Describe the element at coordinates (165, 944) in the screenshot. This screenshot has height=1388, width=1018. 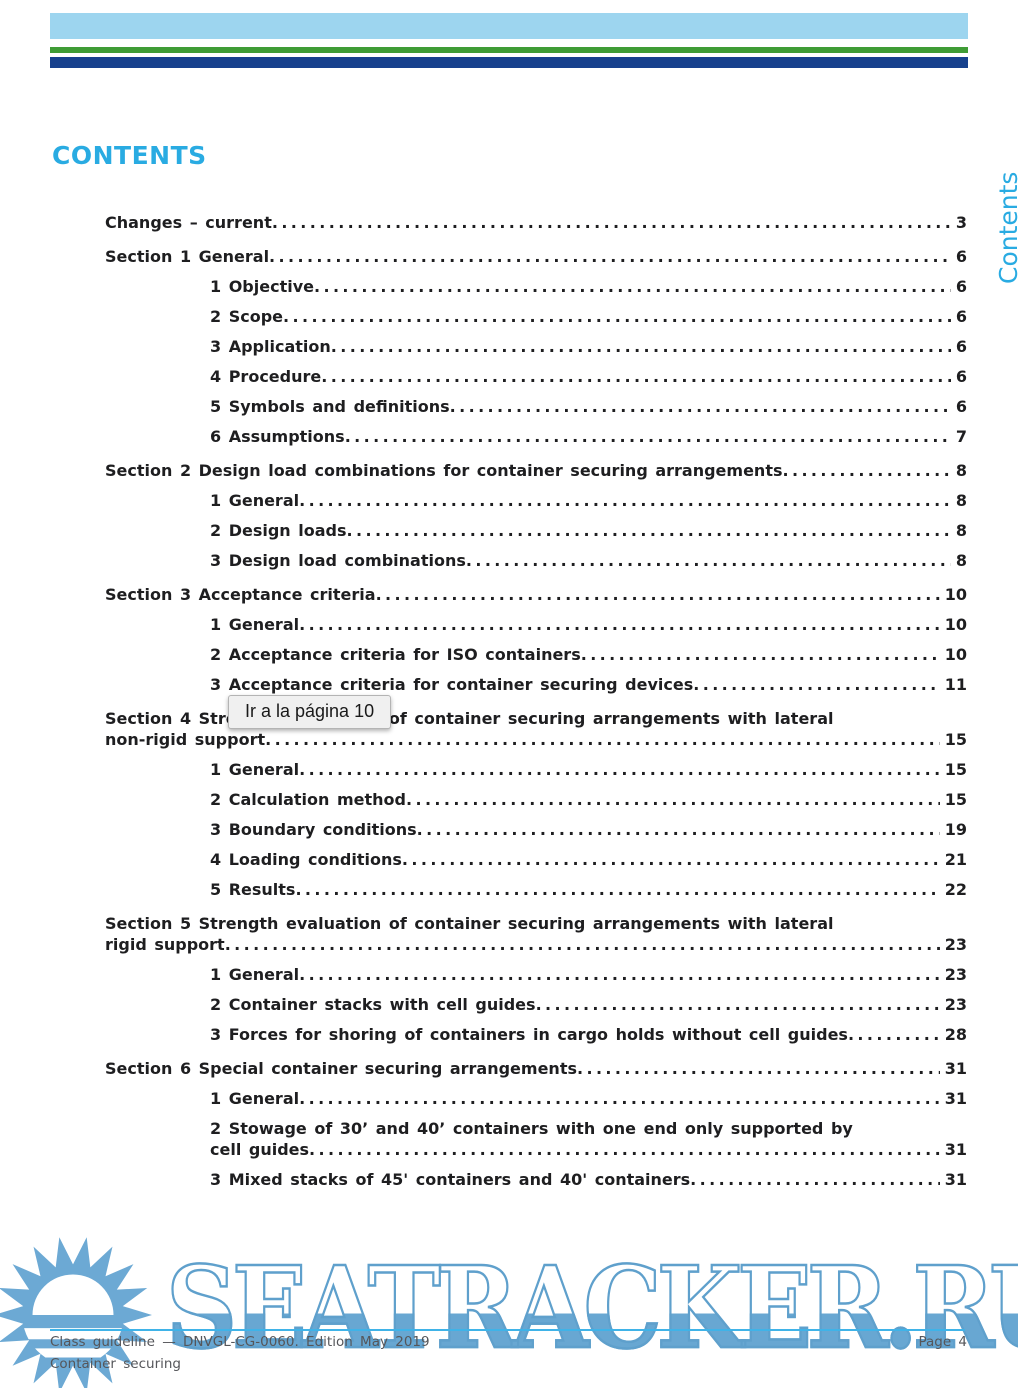
I see `toc-entry-title: rigid support` at that location.